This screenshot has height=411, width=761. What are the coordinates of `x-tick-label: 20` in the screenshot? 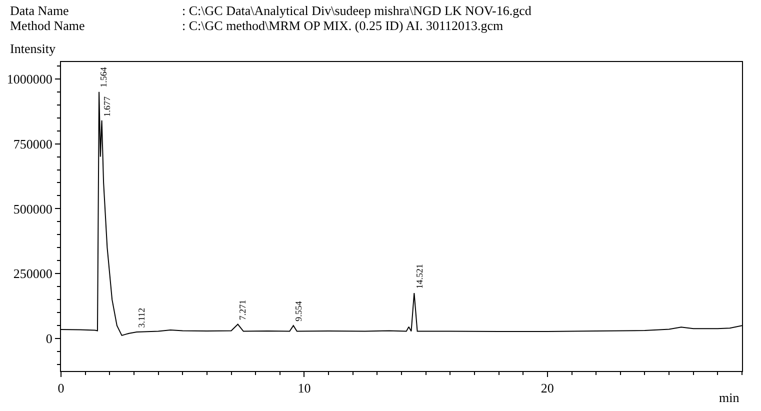 It's located at (547, 388).